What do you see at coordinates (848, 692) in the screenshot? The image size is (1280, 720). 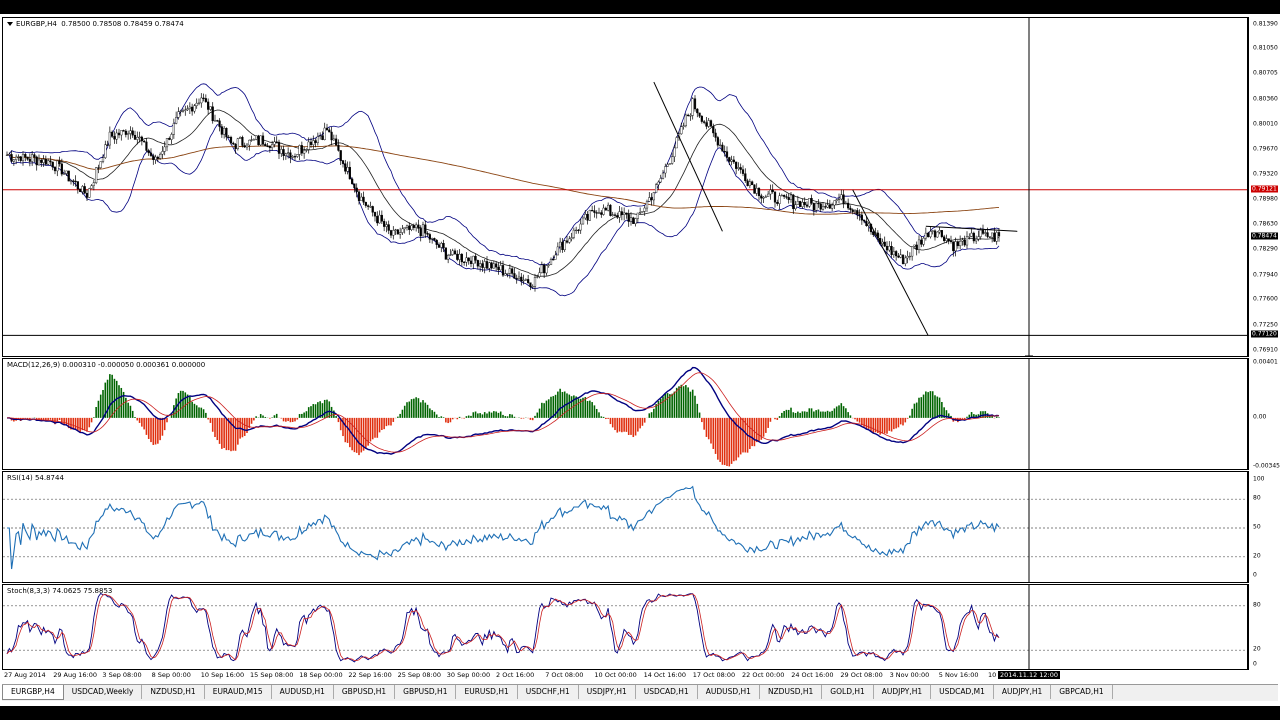 I see `chart-tab: GOLD,H1` at bounding box center [848, 692].